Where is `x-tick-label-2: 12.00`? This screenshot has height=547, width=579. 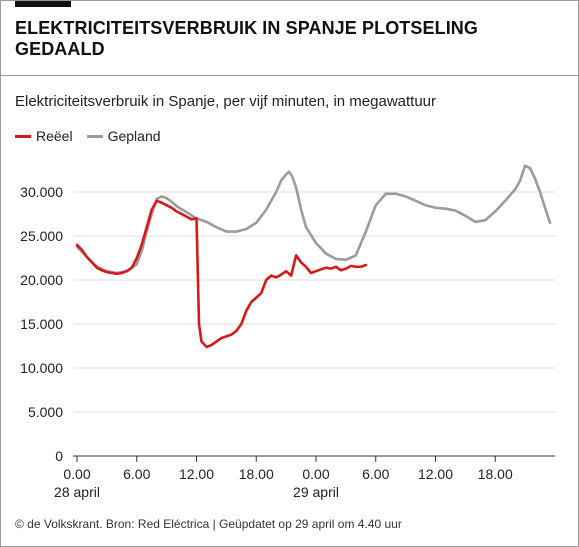 x-tick-label-2: 12.00 is located at coordinates (196, 474).